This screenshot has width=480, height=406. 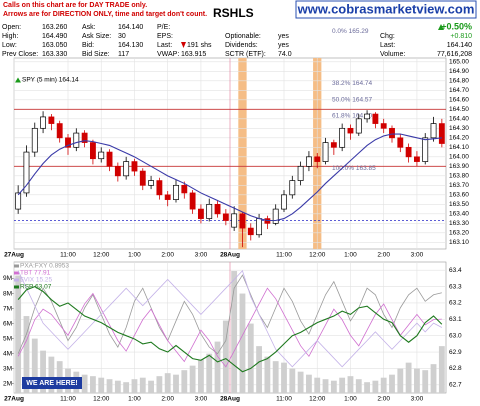 What do you see at coordinates (101, 399) in the screenshot?
I see `x-tick-label: 12:00` at bounding box center [101, 399].